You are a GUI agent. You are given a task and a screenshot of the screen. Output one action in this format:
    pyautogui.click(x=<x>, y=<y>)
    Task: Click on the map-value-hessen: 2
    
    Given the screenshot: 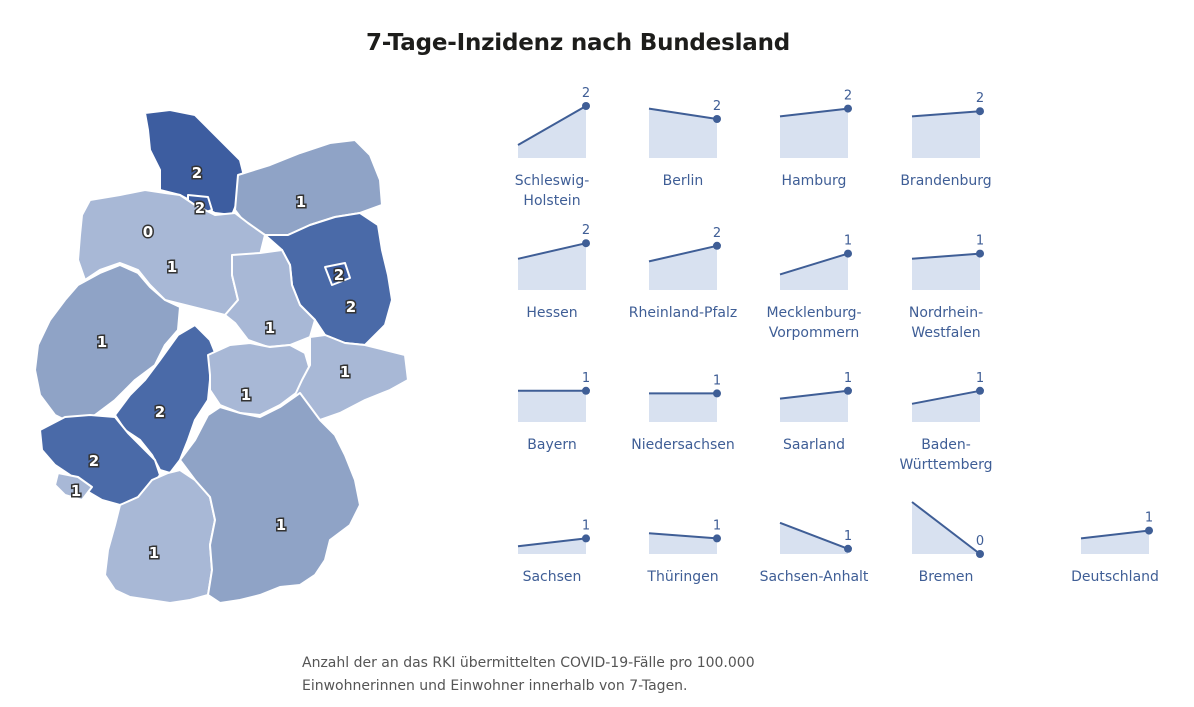 What is the action you would take?
    pyautogui.click(x=160, y=412)
    